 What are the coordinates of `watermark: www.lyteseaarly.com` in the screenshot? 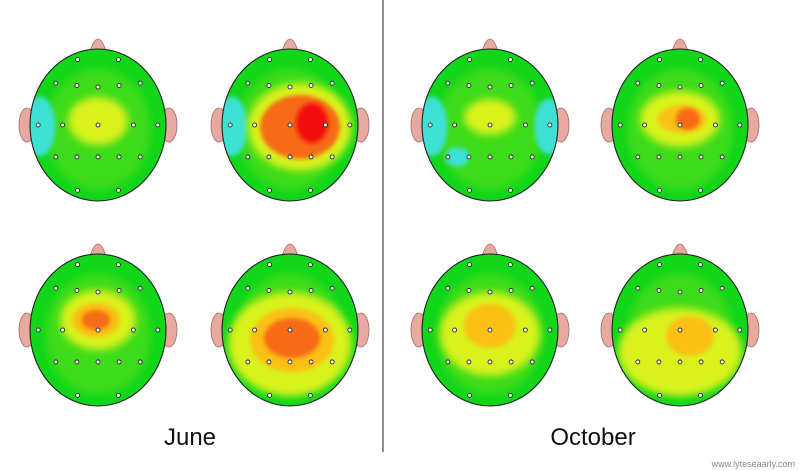 It's located at (753, 464).